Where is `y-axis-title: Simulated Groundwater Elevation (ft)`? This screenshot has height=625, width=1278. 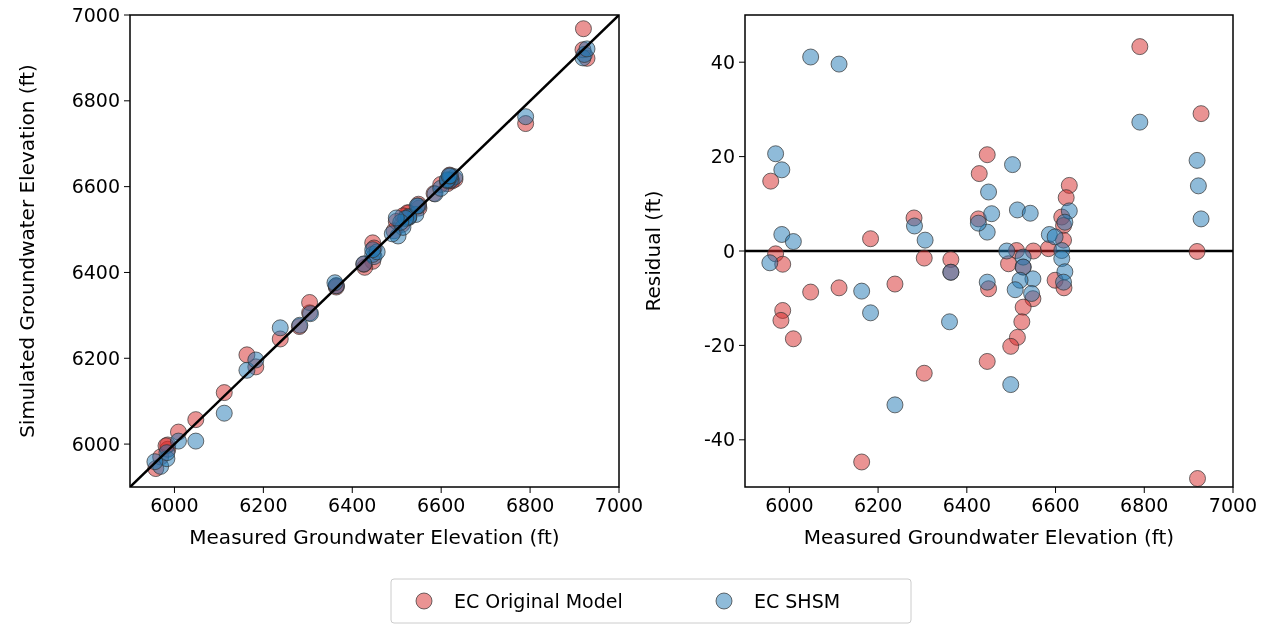
y-axis-title: Simulated Groundwater Elevation (ft) is located at coordinates (27, 251).